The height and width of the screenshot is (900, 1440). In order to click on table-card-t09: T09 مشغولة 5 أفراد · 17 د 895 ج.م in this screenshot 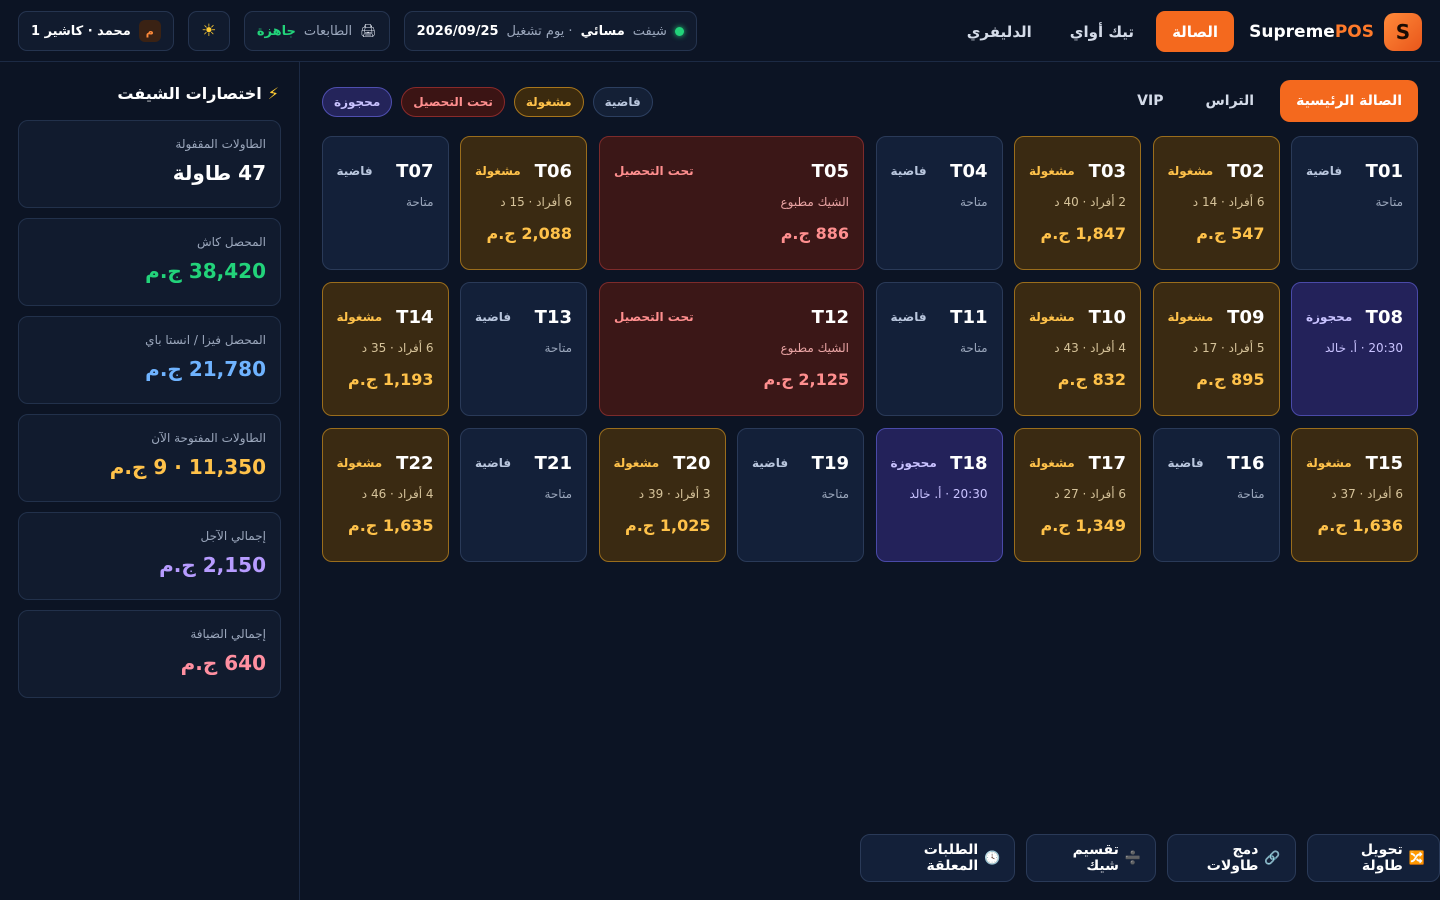, I will do `click(1216, 349)`.